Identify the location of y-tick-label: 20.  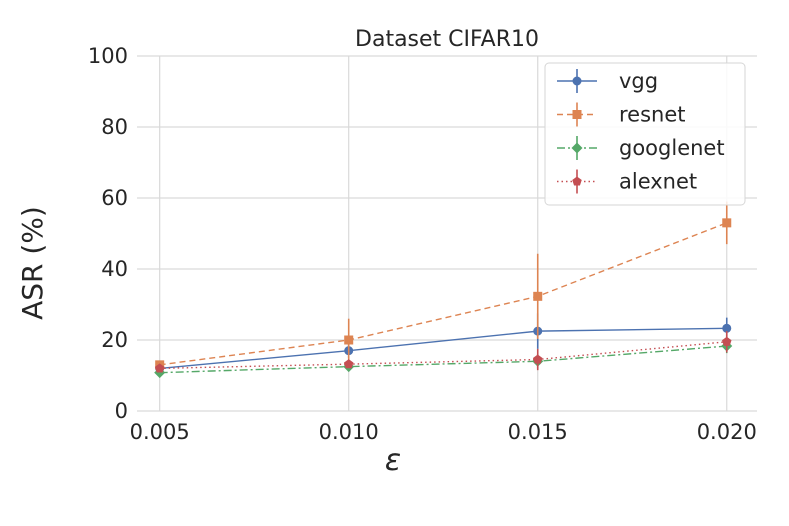
(114, 340).